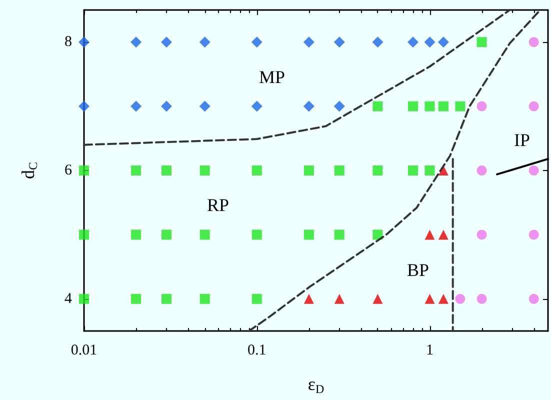 The image size is (551, 400). Describe the element at coordinates (84, 350) in the screenshot. I see `x-tick-label: 0.01` at that location.